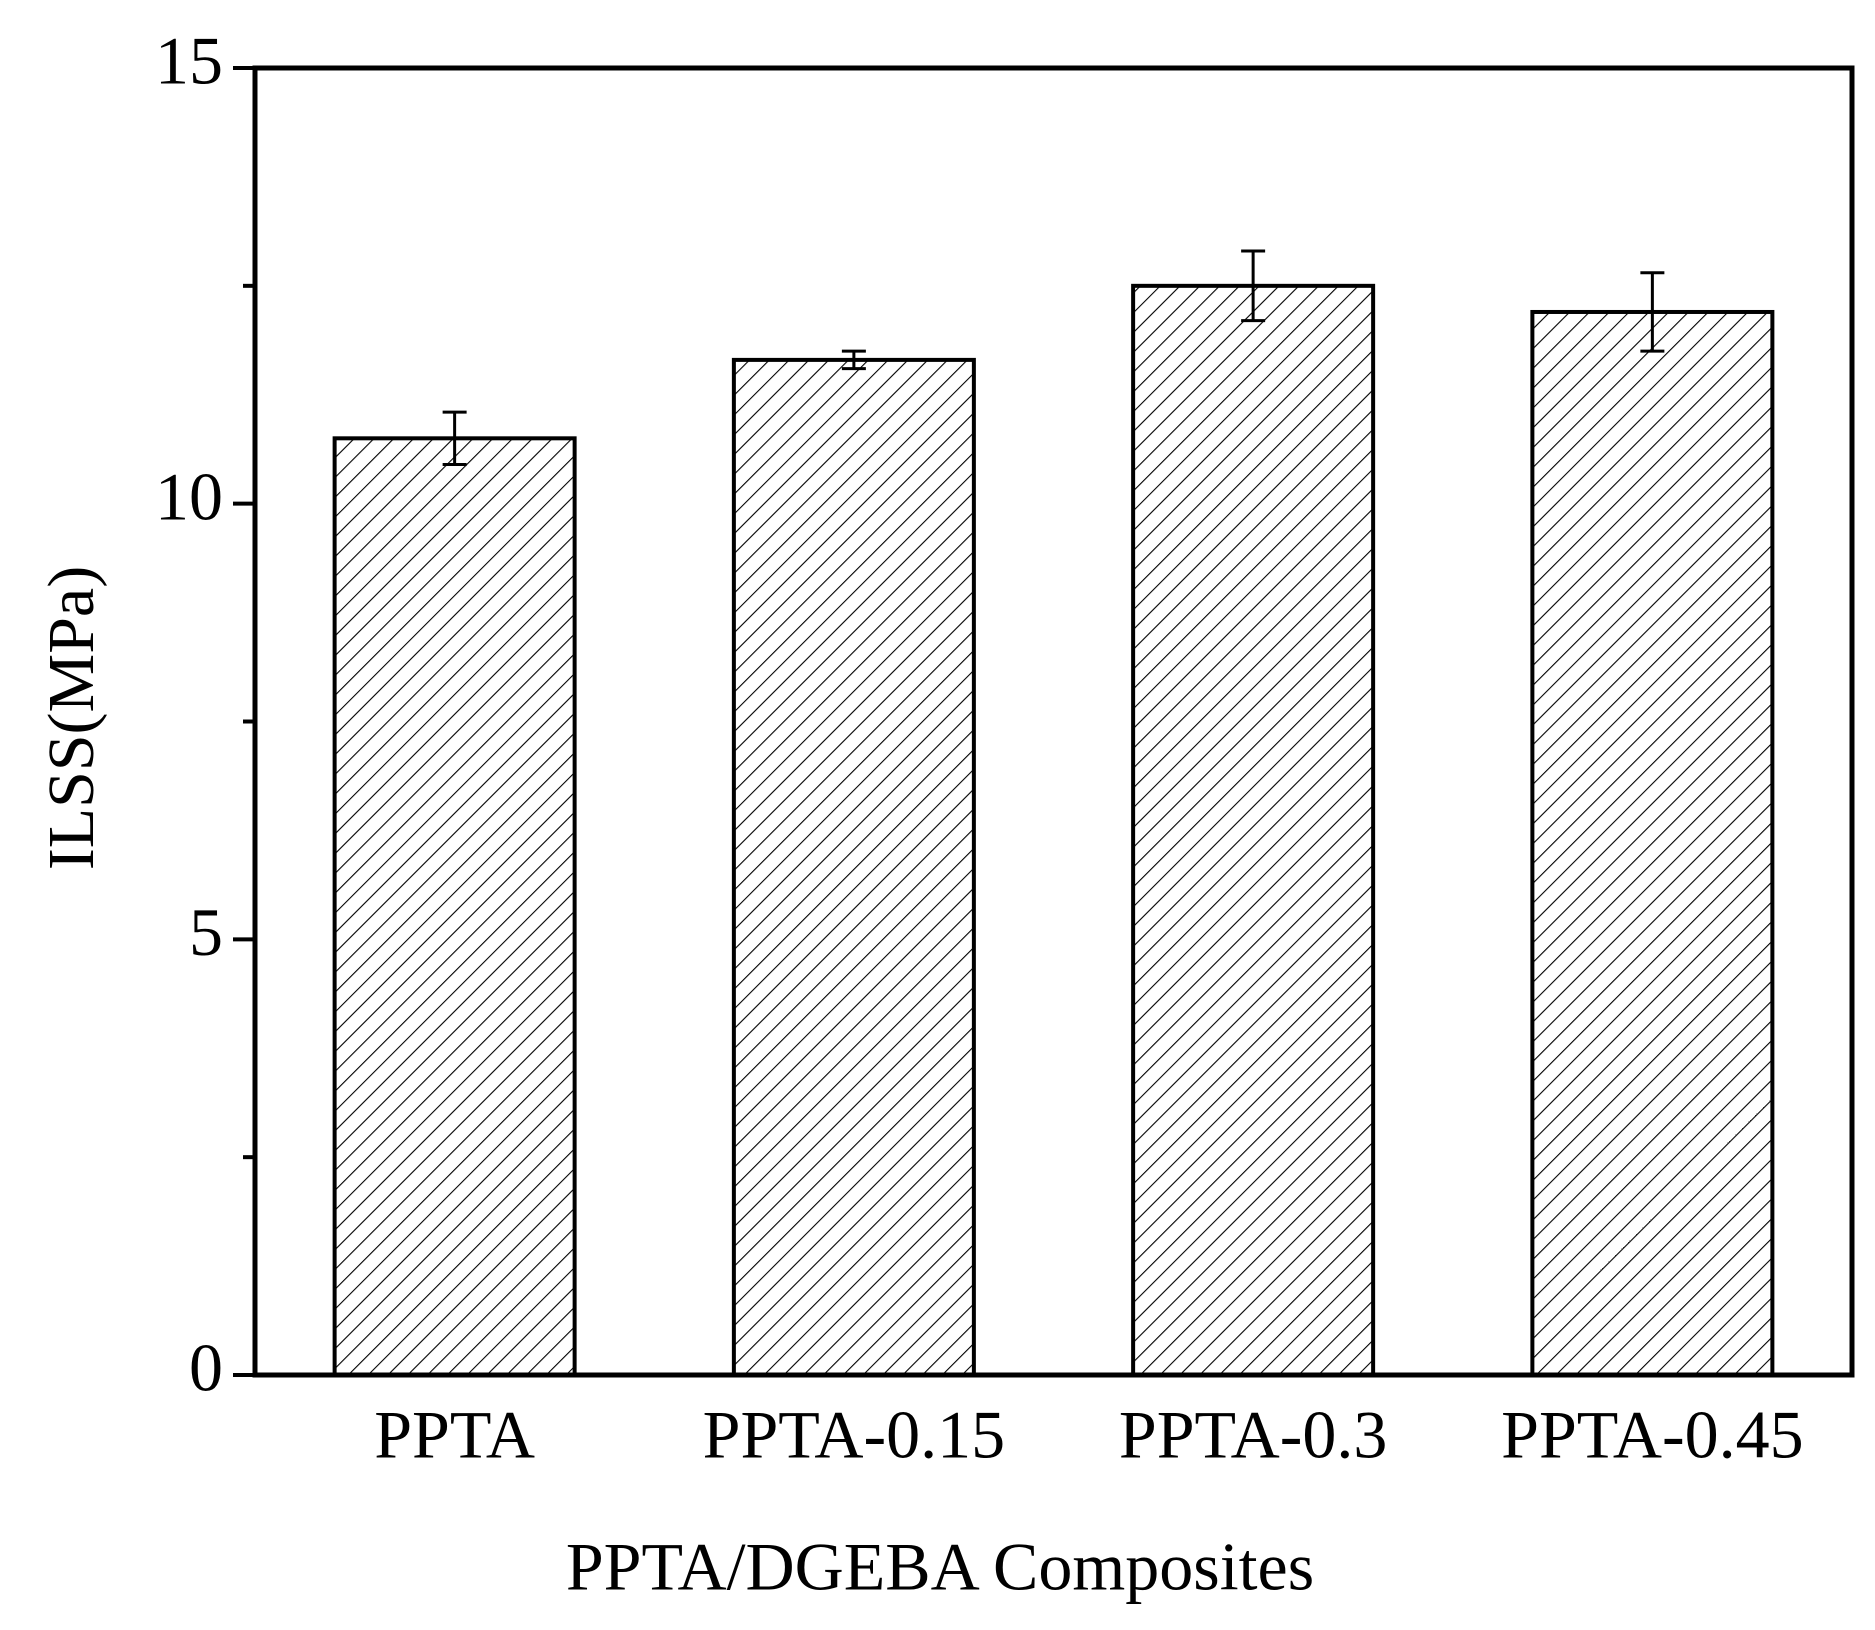 This screenshot has height=1630, width=1875. I want to click on x-tick-label: PPTA, so click(454, 1435).